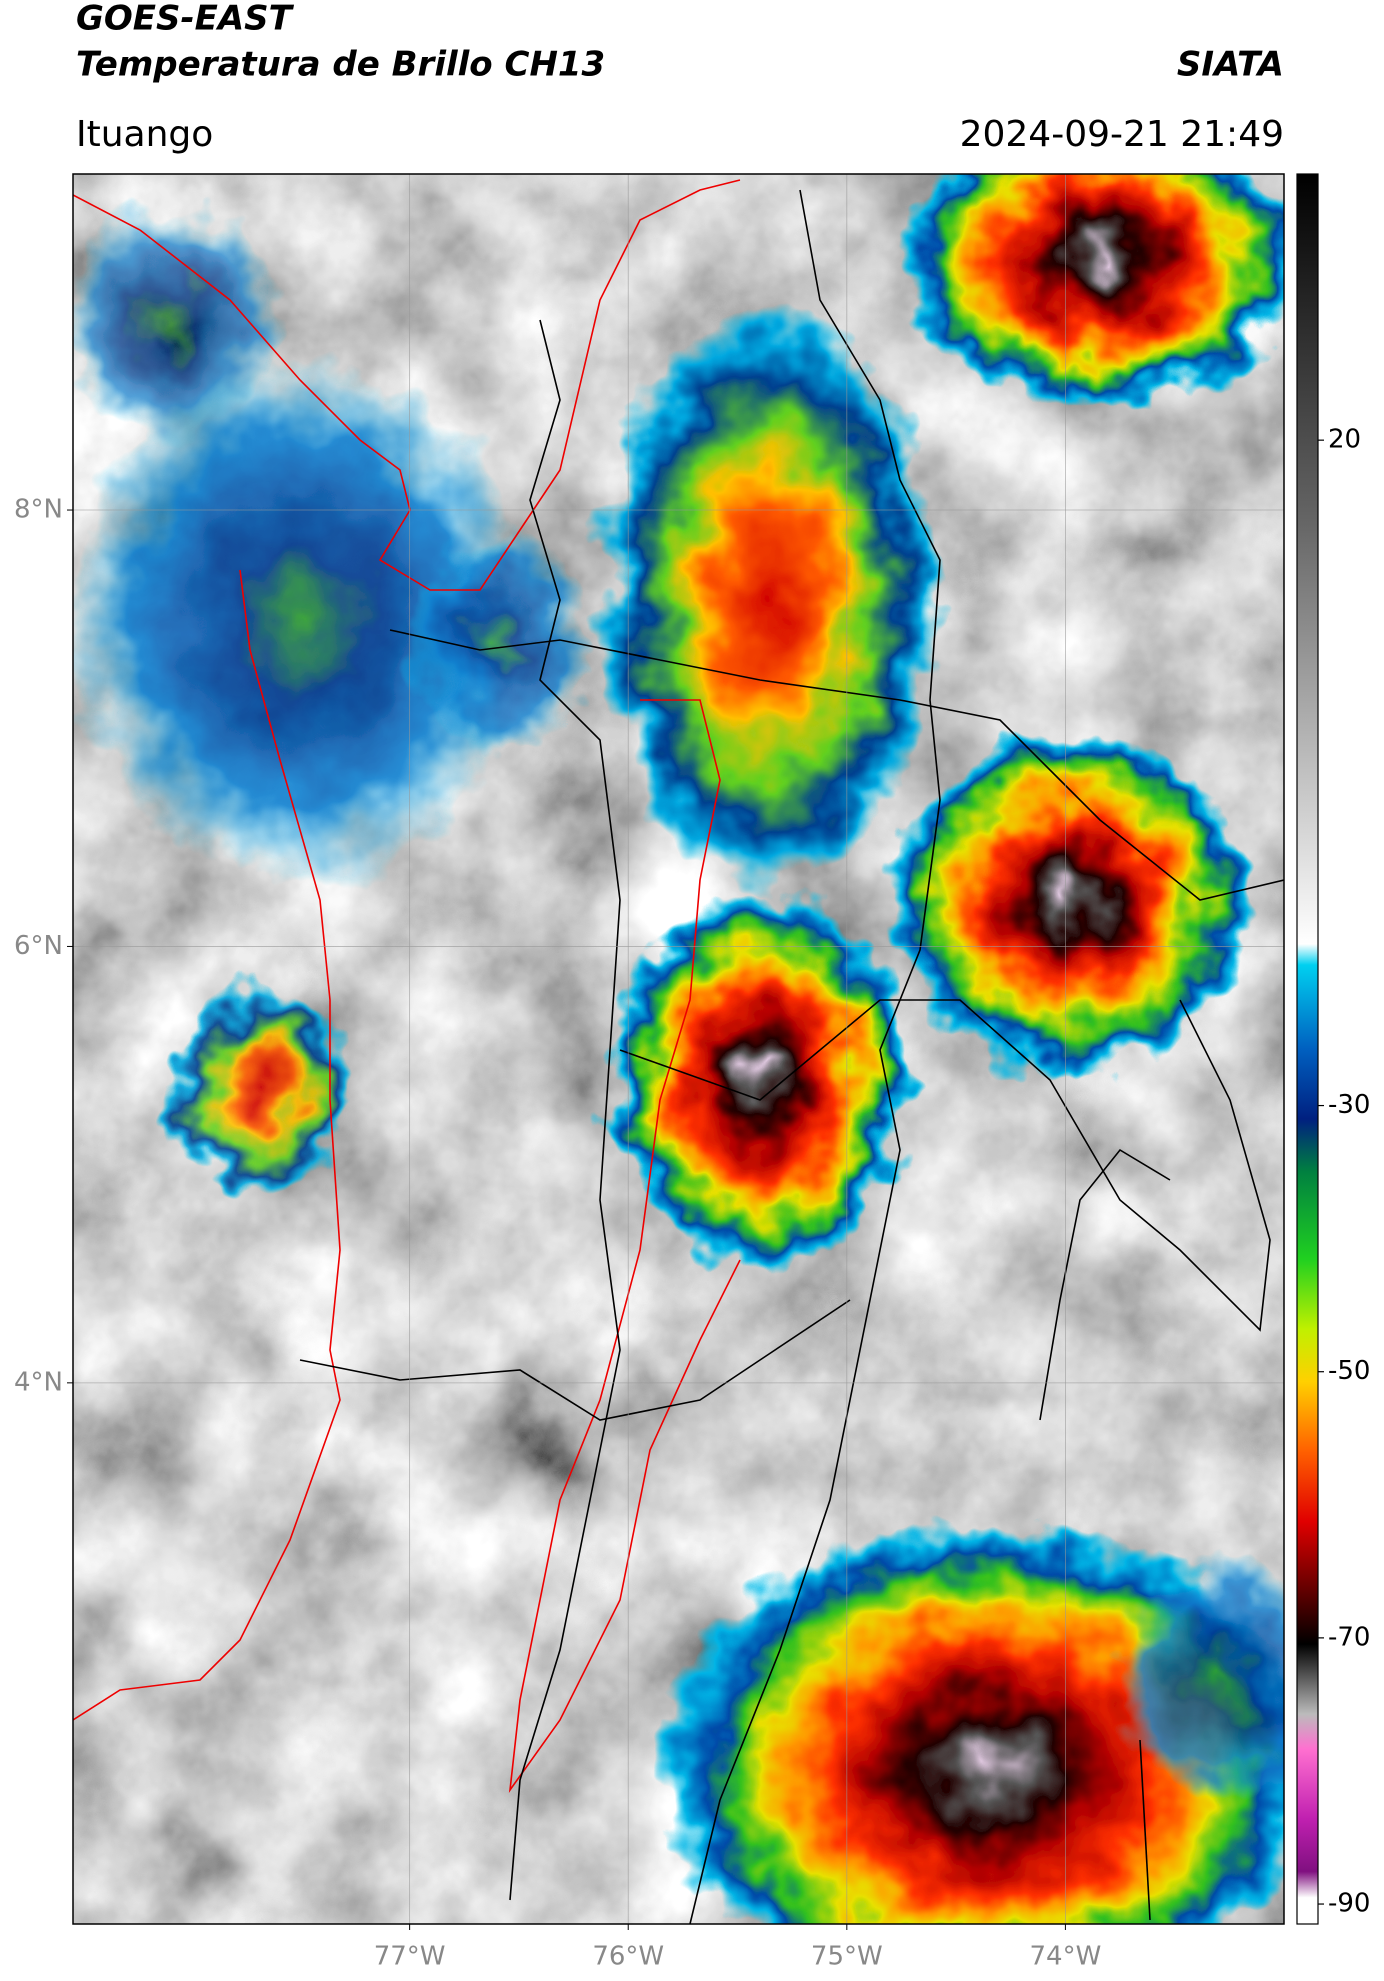  What do you see at coordinates (628, 1957) in the screenshot?
I see `lon-label: 76°W` at bounding box center [628, 1957].